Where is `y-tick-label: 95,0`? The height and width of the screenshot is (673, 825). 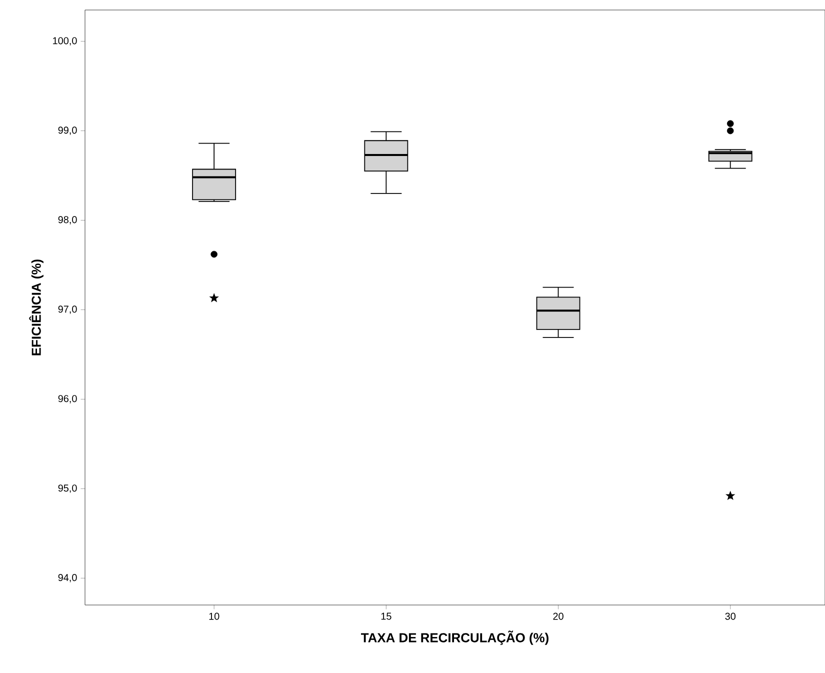
y-tick-label: 95,0 is located at coordinates (67, 488).